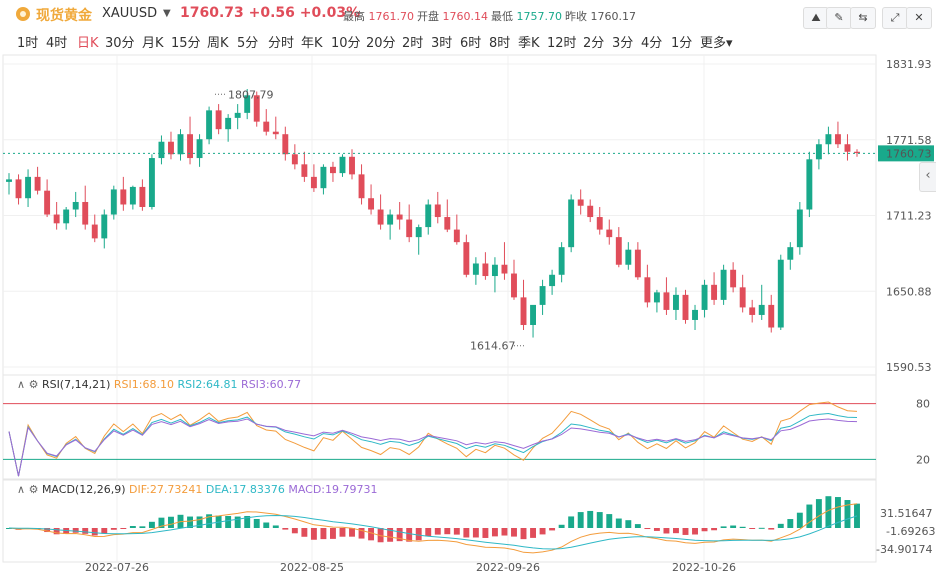 The image size is (936, 578). I want to click on fullscreen-icon: ⤢, so click(895, 18).